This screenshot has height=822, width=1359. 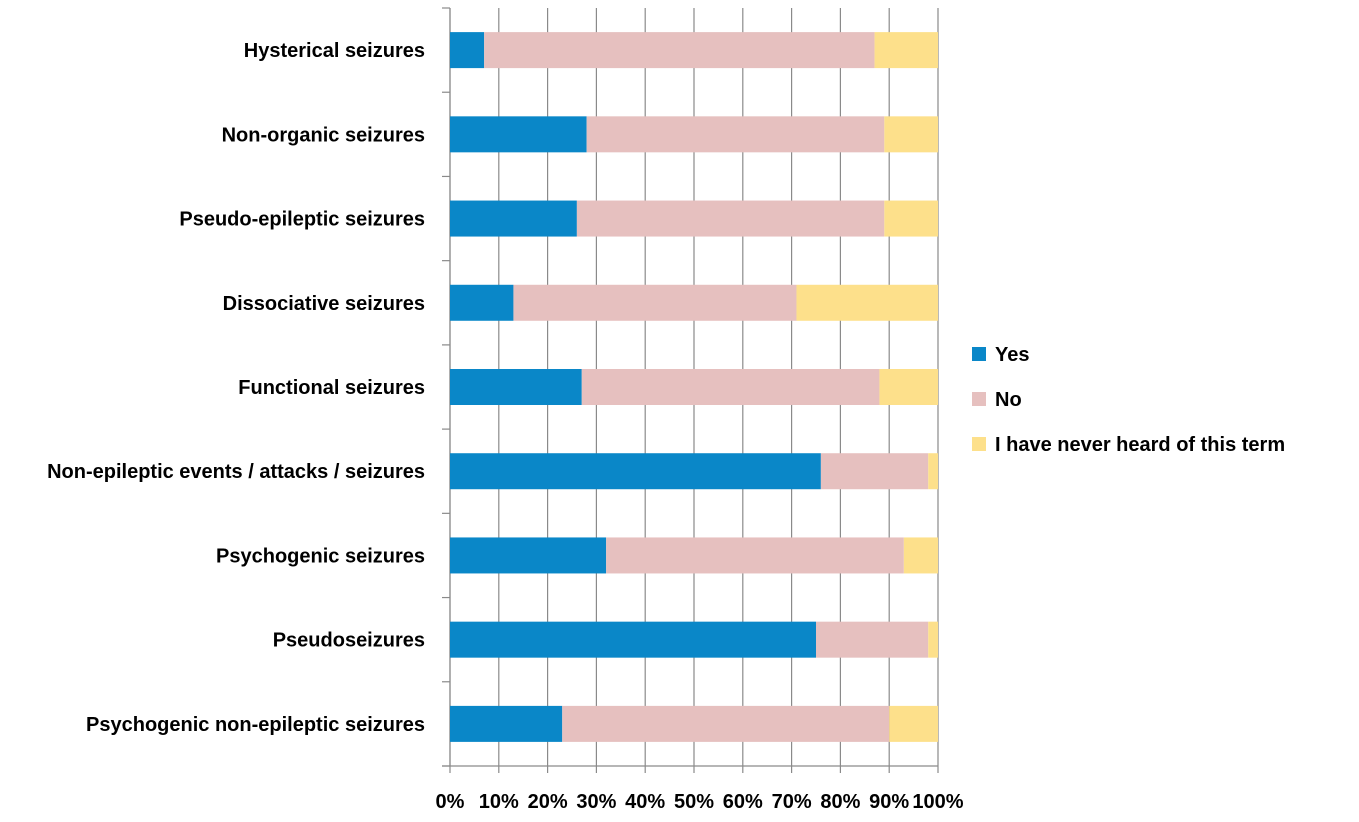 I want to click on category-label: Psychogenic non-epileptic seizures, so click(x=255, y=725).